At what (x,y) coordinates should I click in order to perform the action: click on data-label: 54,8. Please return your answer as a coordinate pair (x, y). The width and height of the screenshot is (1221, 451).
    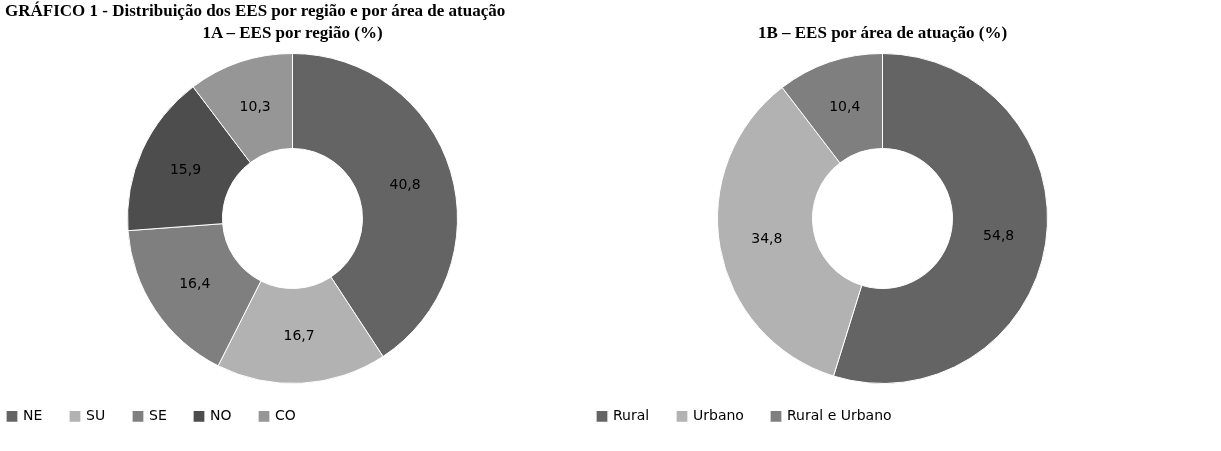
    Looking at the image, I should click on (999, 235).